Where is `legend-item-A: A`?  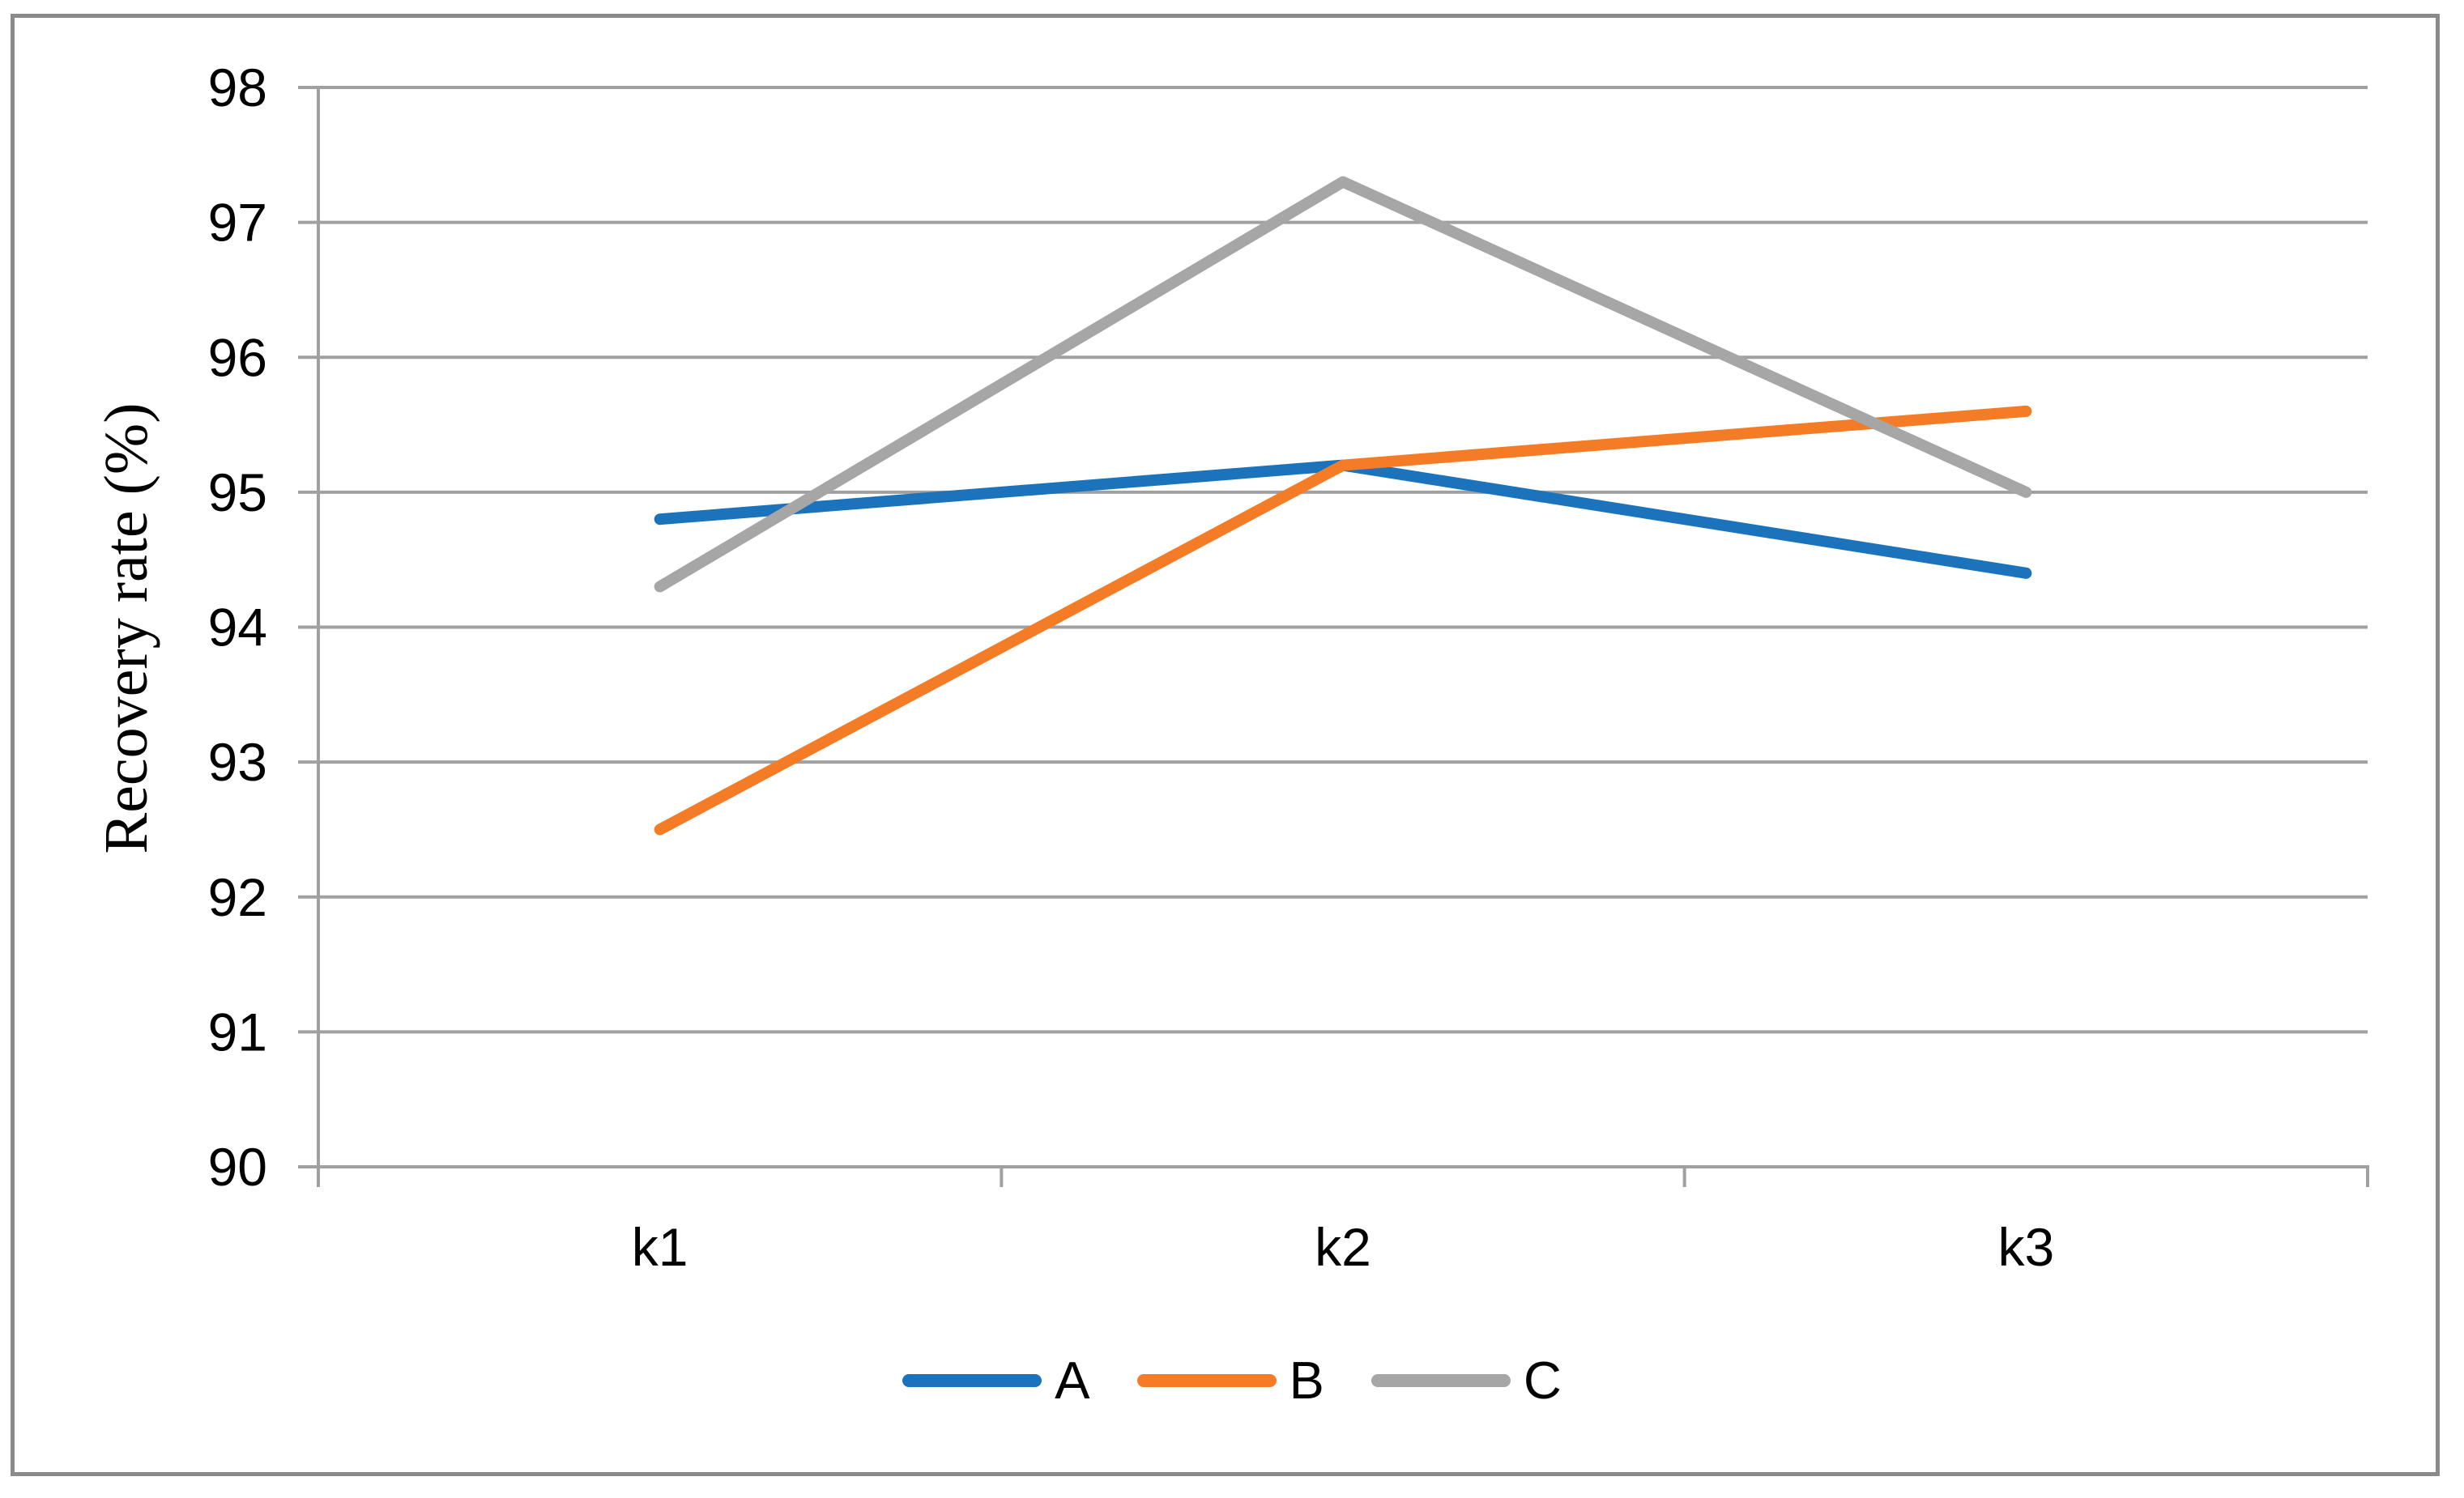
legend-item-A: A is located at coordinates (996, 1380).